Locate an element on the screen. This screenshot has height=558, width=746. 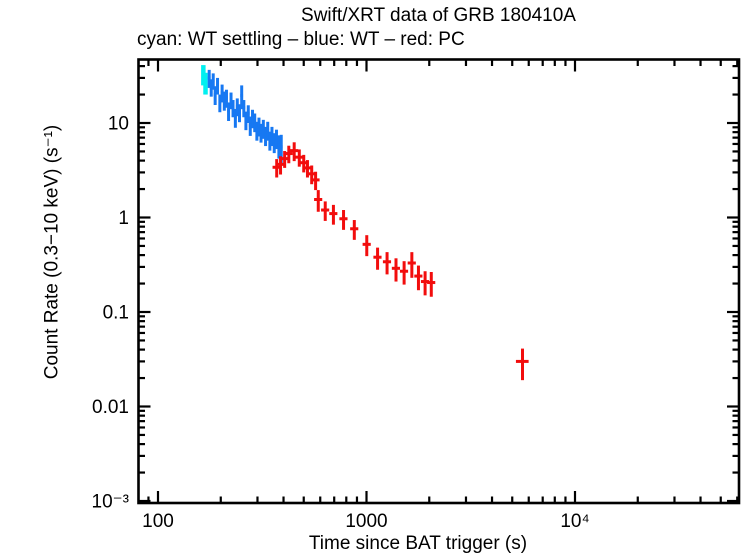
x-tick-label: 1000 is located at coordinates (366, 521).